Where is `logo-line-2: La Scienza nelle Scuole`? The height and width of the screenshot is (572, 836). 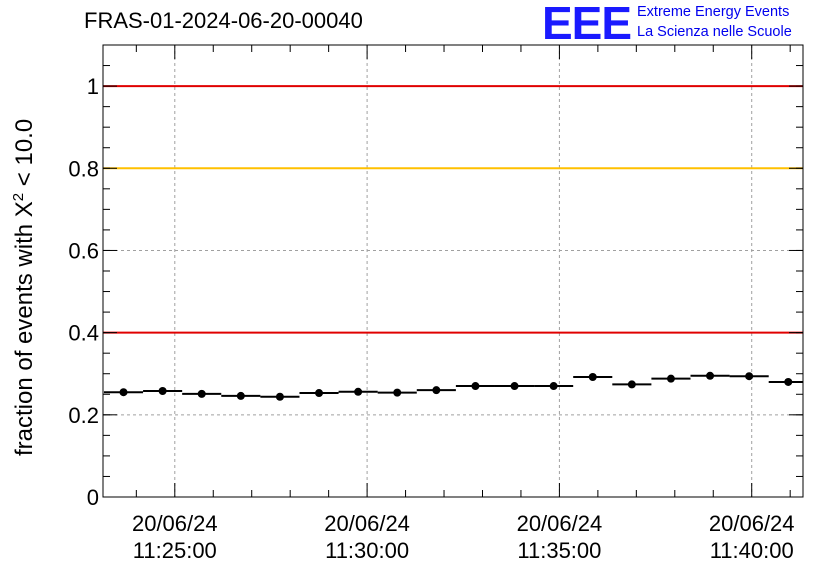 logo-line-2: La Scienza nelle Scuole is located at coordinates (714, 32).